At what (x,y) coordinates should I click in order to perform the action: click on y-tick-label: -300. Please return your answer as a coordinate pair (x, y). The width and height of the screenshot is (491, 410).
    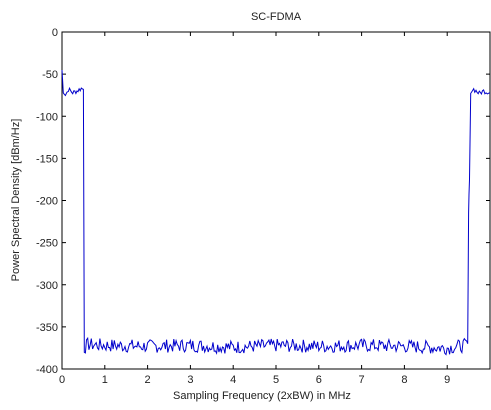
    Looking at the image, I should click on (47, 286).